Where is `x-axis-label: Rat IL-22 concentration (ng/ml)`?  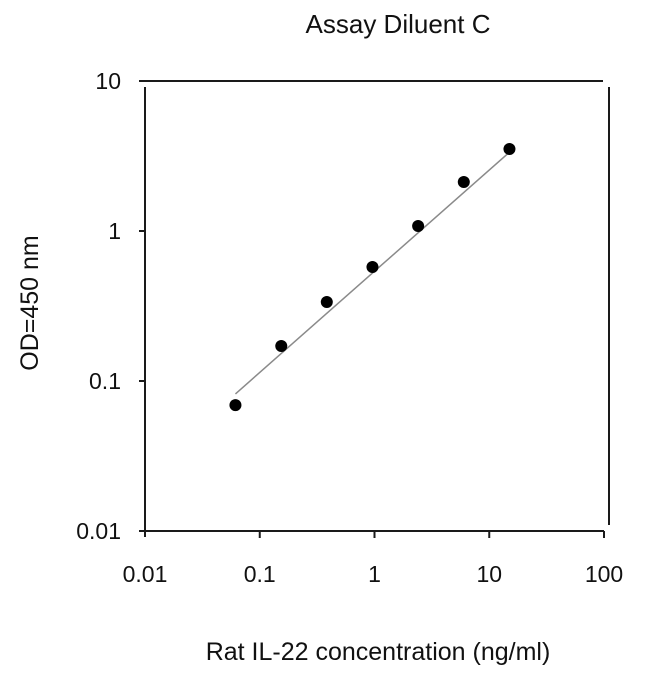 x-axis-label: Rat IL-22 concentration (ng/ml) is located at coordinates (378, 652).